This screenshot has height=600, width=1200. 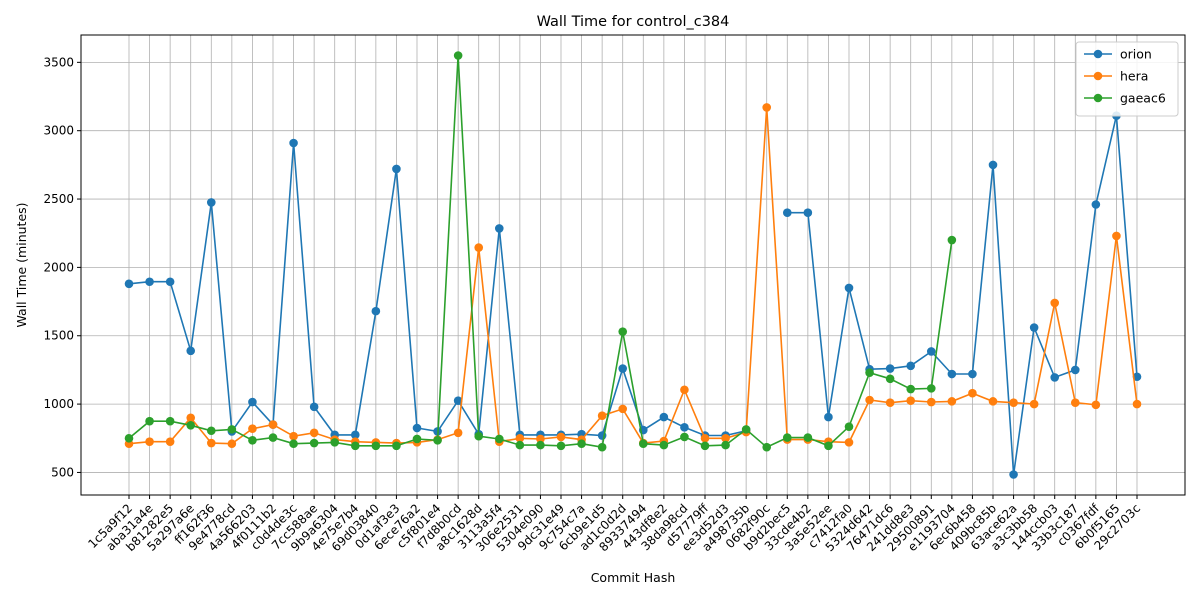 I want to click on y-tick-label: 2000, so click(x=58, y=267).